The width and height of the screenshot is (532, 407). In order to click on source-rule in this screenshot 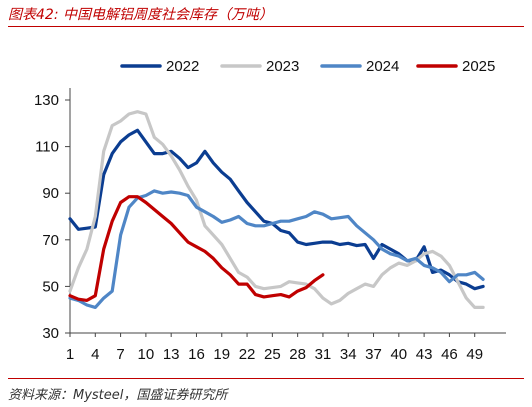, I will do `click(266, 378)`.